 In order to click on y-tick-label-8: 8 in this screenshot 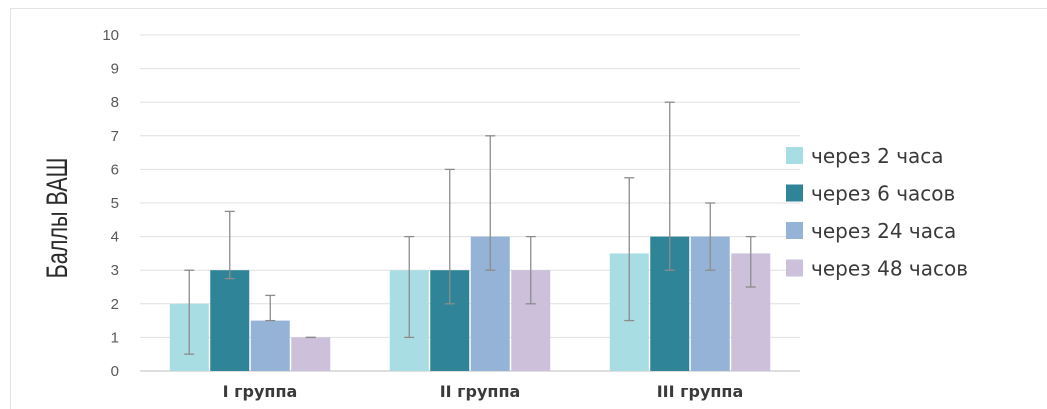, I will do `click(115, 102)`.